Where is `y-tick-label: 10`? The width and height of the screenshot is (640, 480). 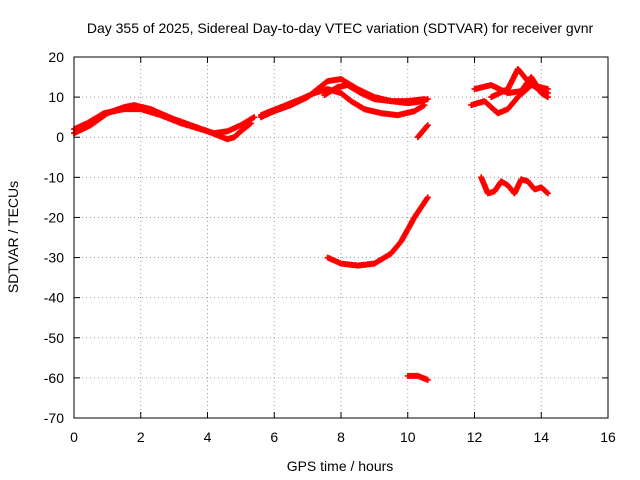 y-tick-label: 10 is located at coordinates (56, 97).